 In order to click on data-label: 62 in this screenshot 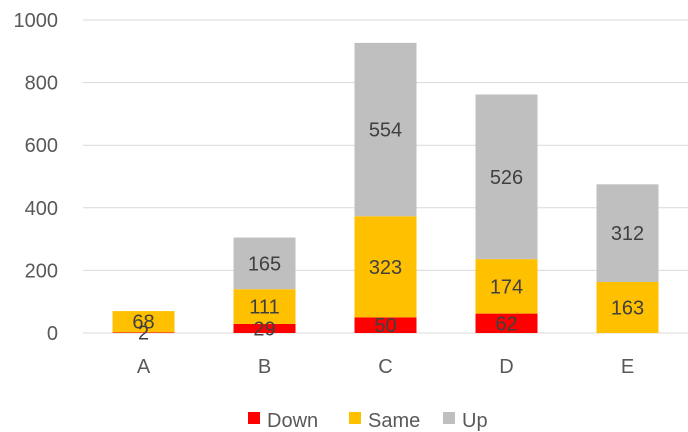, I will do `click(506, 324)`.